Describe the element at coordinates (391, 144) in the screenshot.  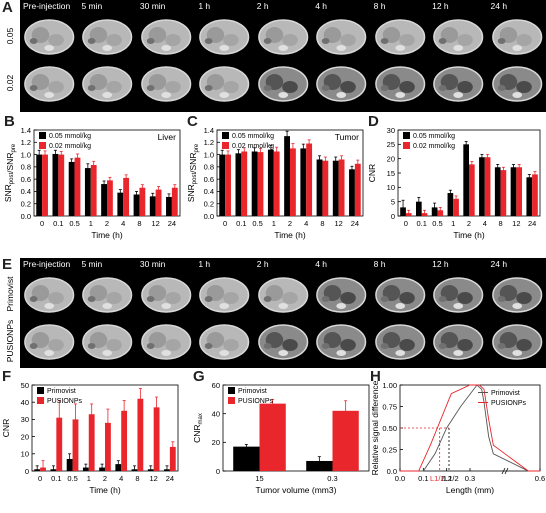
I see `y-tick-label: 25` at that location.